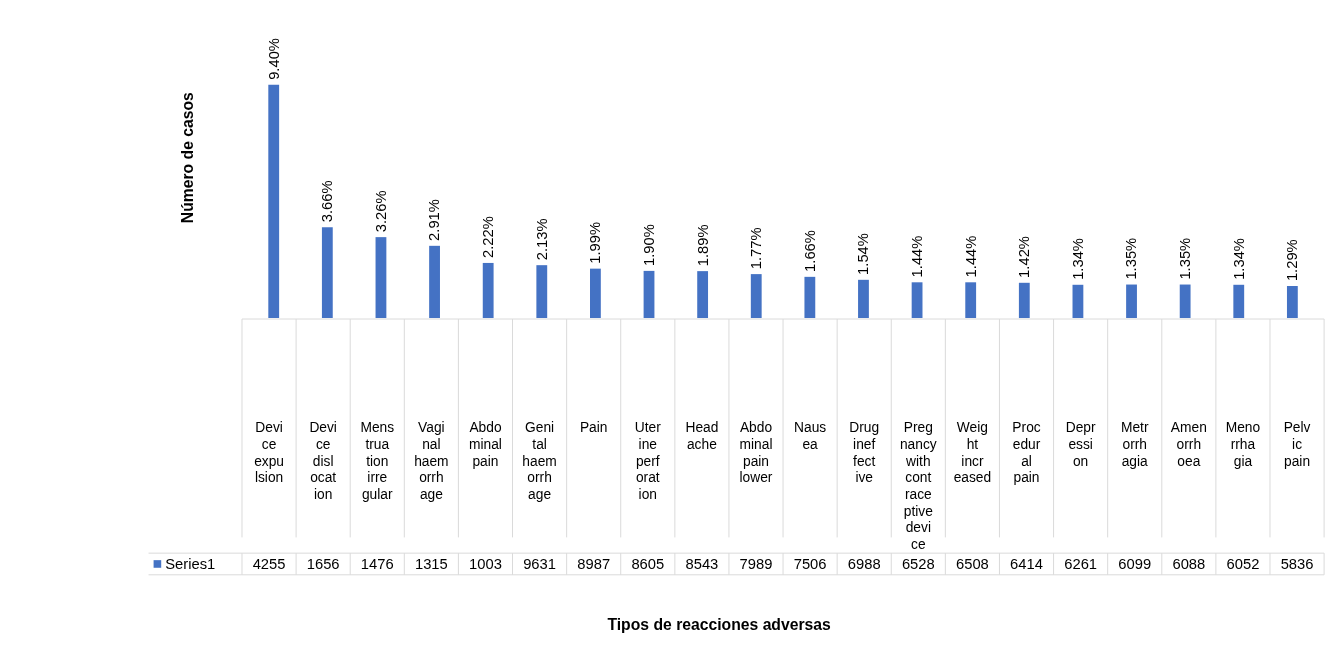 The height and width of the screenshot is (648, 1330). I want to click on x-tick-label: Depression, so click(1080, 444).